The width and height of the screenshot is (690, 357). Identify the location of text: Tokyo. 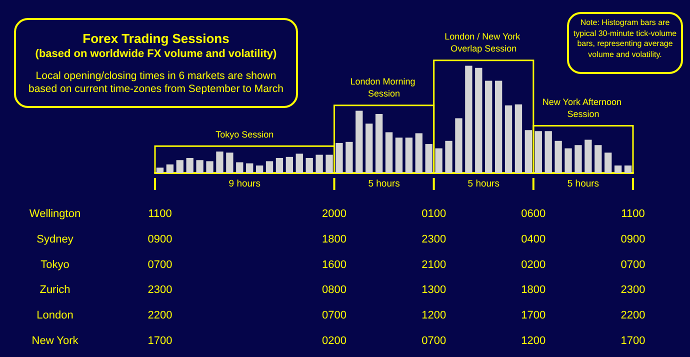
(55, 264).